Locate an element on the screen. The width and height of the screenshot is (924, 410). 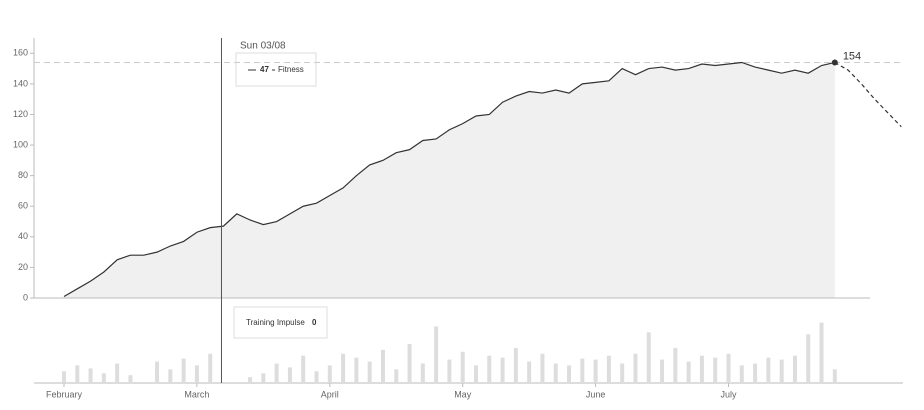
y-tick-label: 60 is located at coordinates (23, 206).